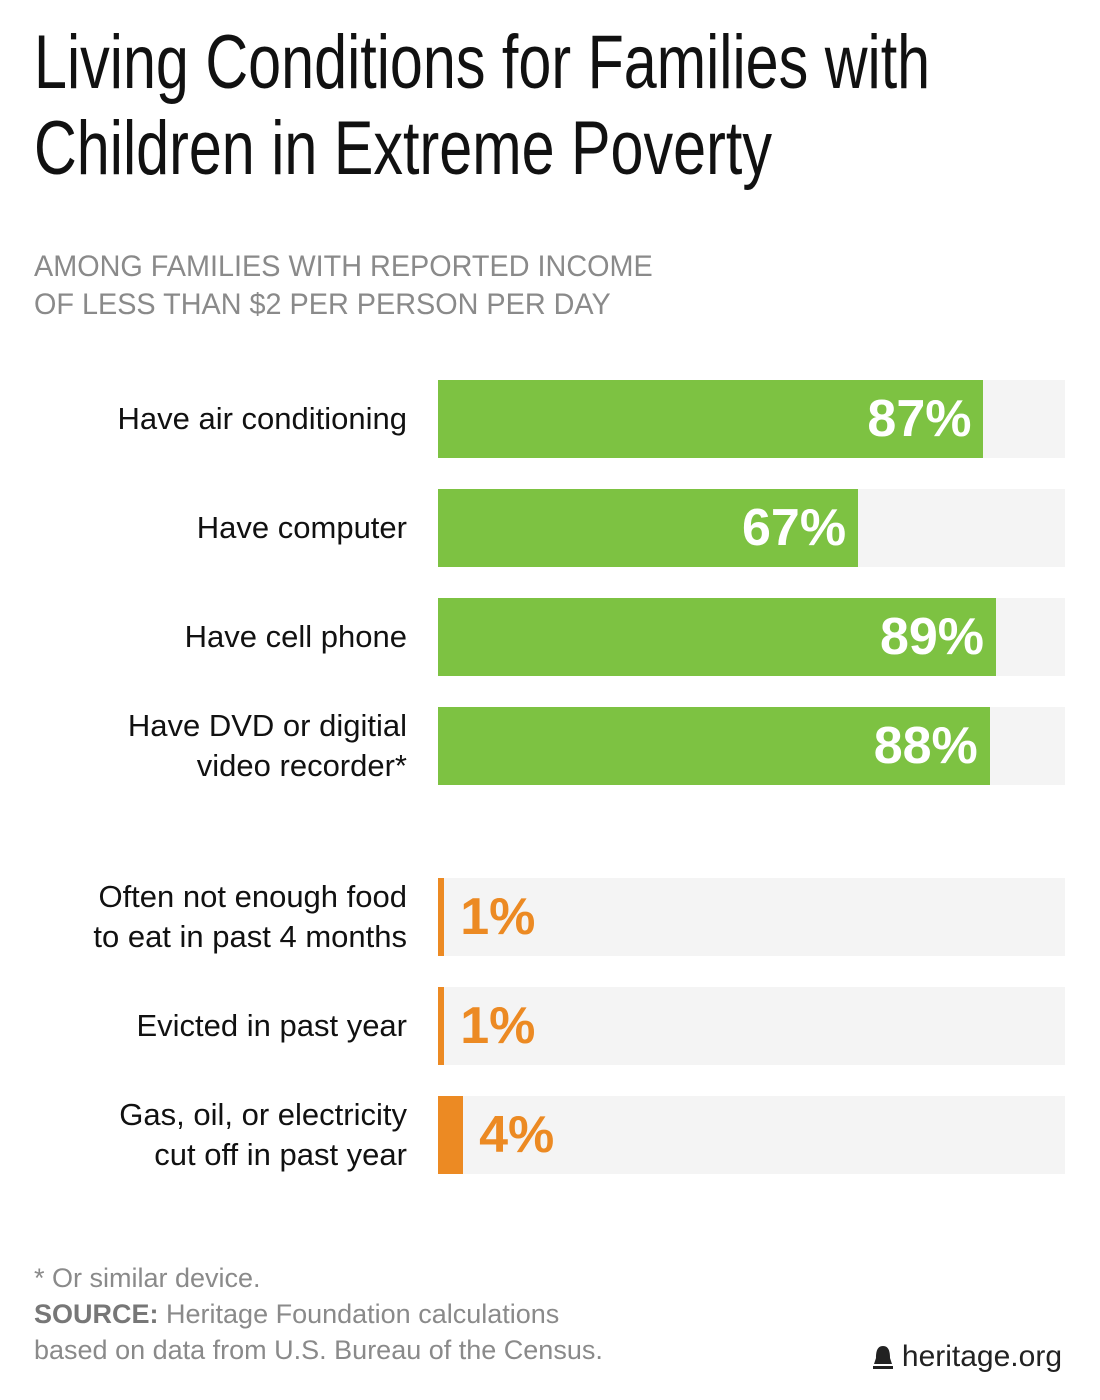 This screenshot has width=1100, height=1400. I want to click on value-label: 4%, so click(517, 1135).